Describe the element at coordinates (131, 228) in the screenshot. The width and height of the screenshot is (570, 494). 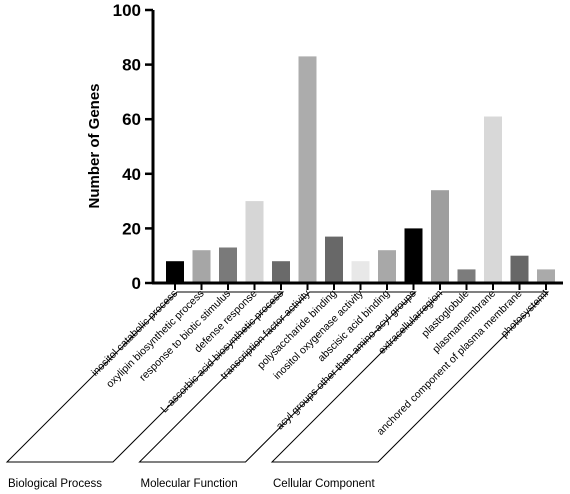
I see `y-tick-label-20: 20` at that location.